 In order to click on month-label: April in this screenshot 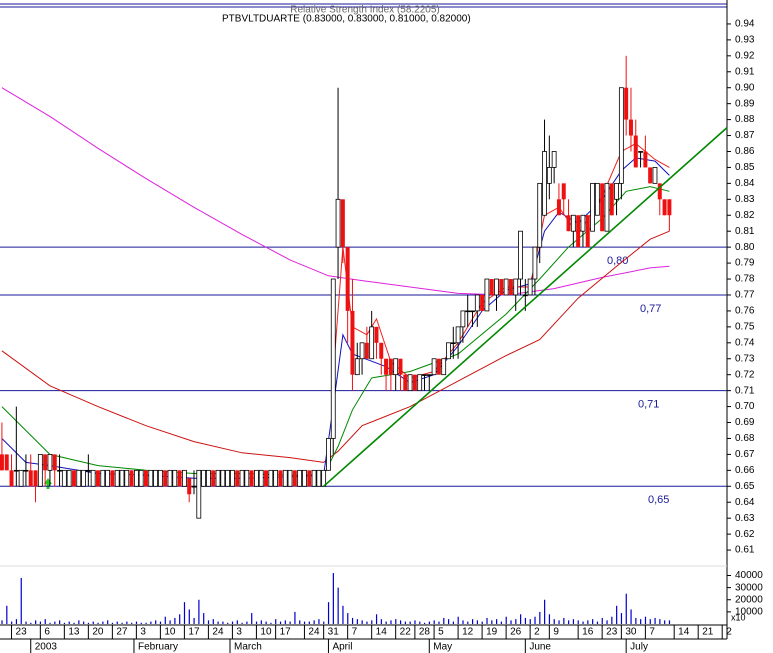, I will do `click(342, 647)`.